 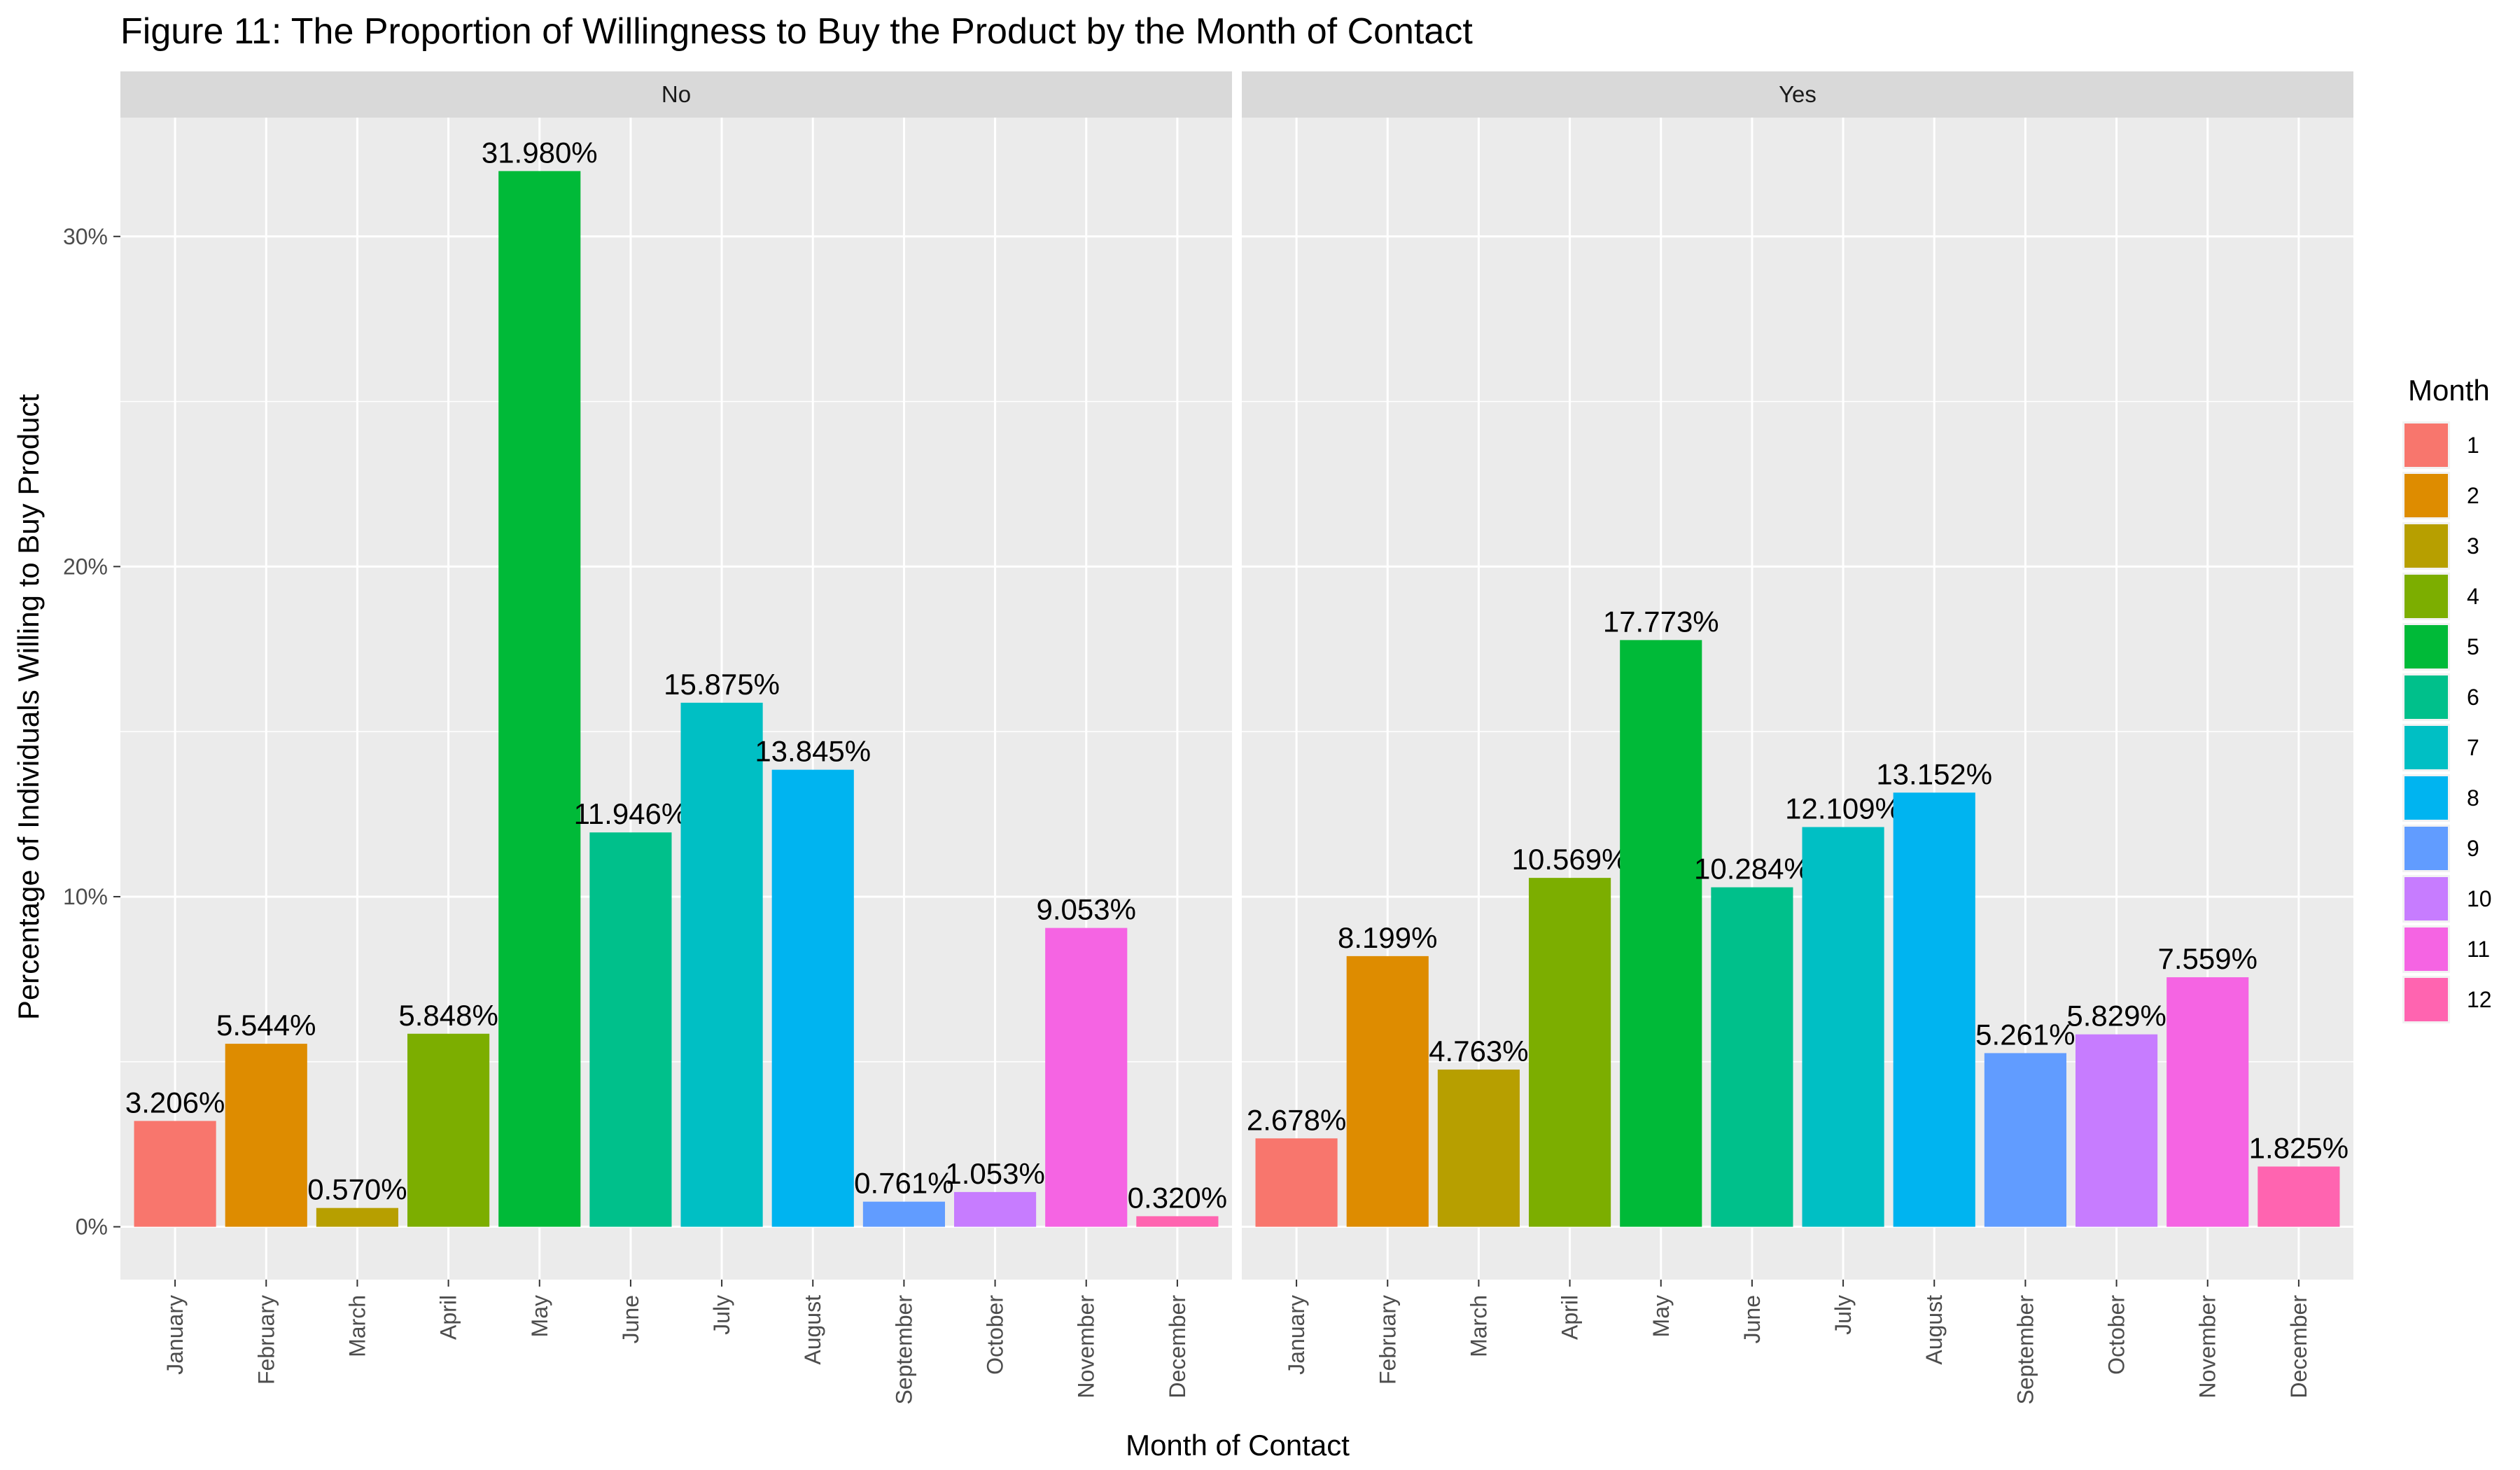 What do you see at coordinates (85, 566) in the screenshot?
I see `y-tick-label: 20%` at bounding box center [85, 566].